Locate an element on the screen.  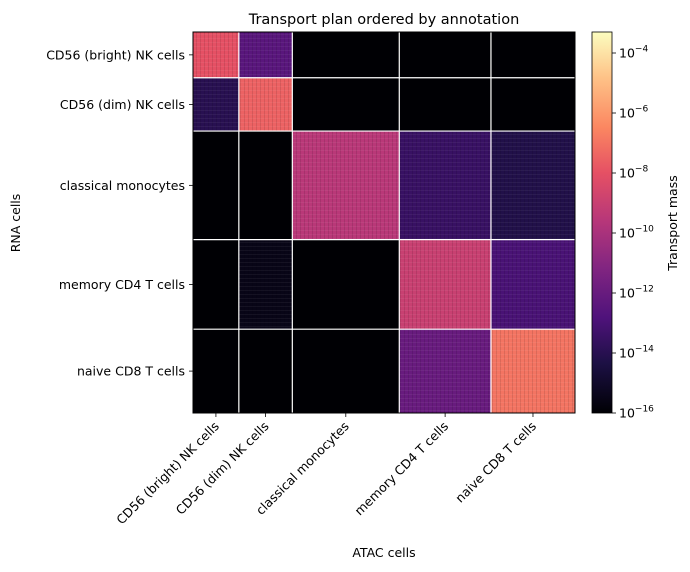
x-tick-label: memory CD4 T cells is located at coordinates (401, 469).